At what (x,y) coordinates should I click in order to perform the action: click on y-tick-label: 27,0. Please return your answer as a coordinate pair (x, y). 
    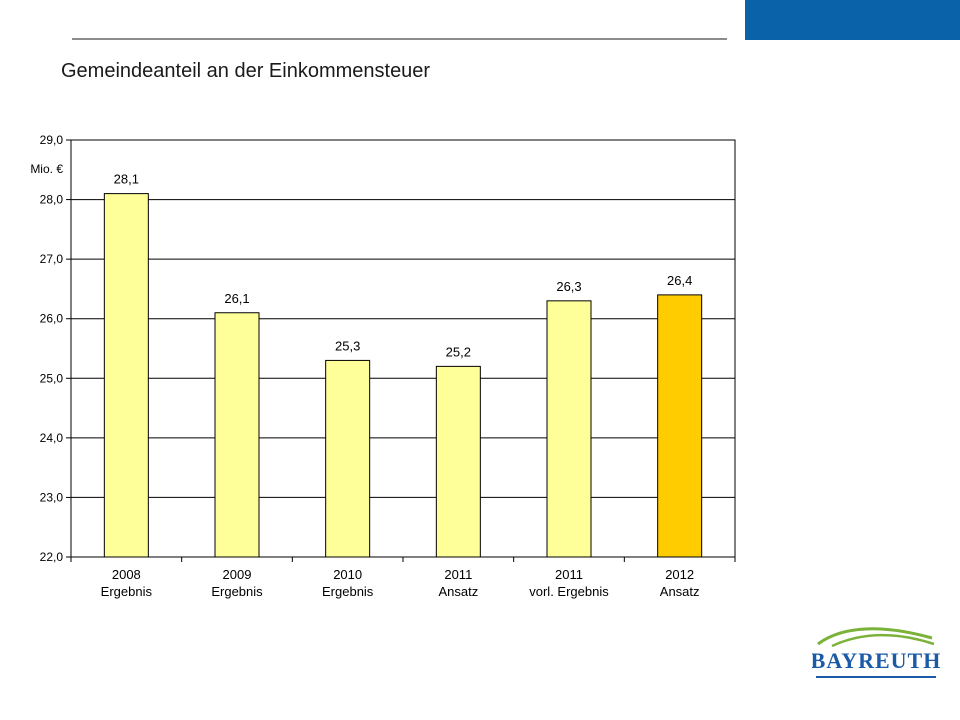
    Looking at the image, I should click on (52, 259).